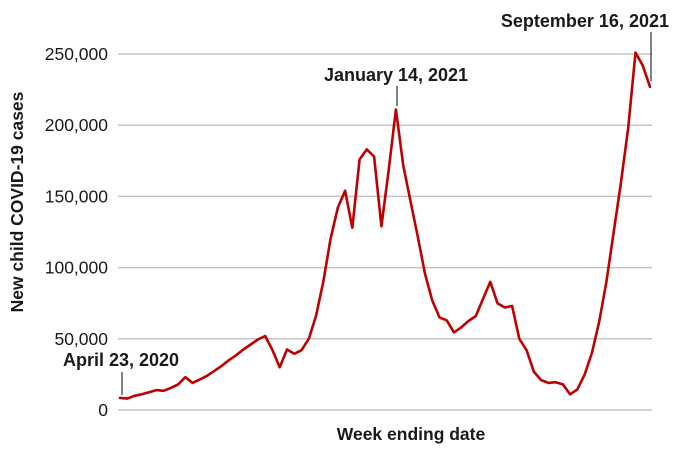  What do you see at coordinates (81, 339) in the screenshot?
I see `y-tick-label: 50,000` at bounding box center [81, 339].